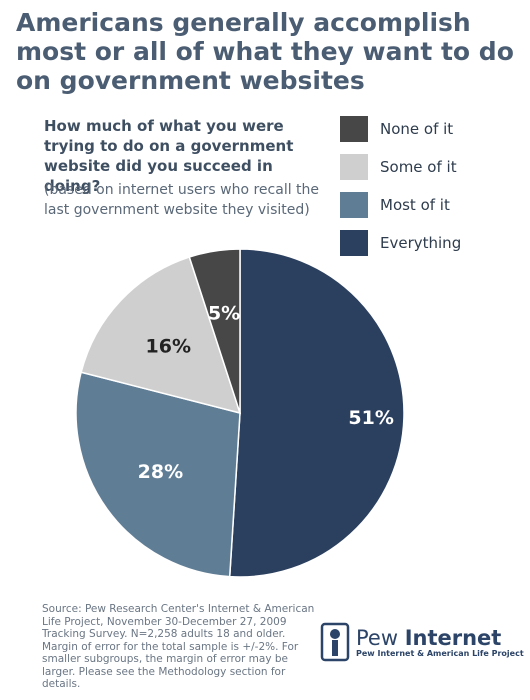 Image resolution: width=530 pixels, height=700 pixels. I want to click on legend-item: None of it, so click(400, 129).